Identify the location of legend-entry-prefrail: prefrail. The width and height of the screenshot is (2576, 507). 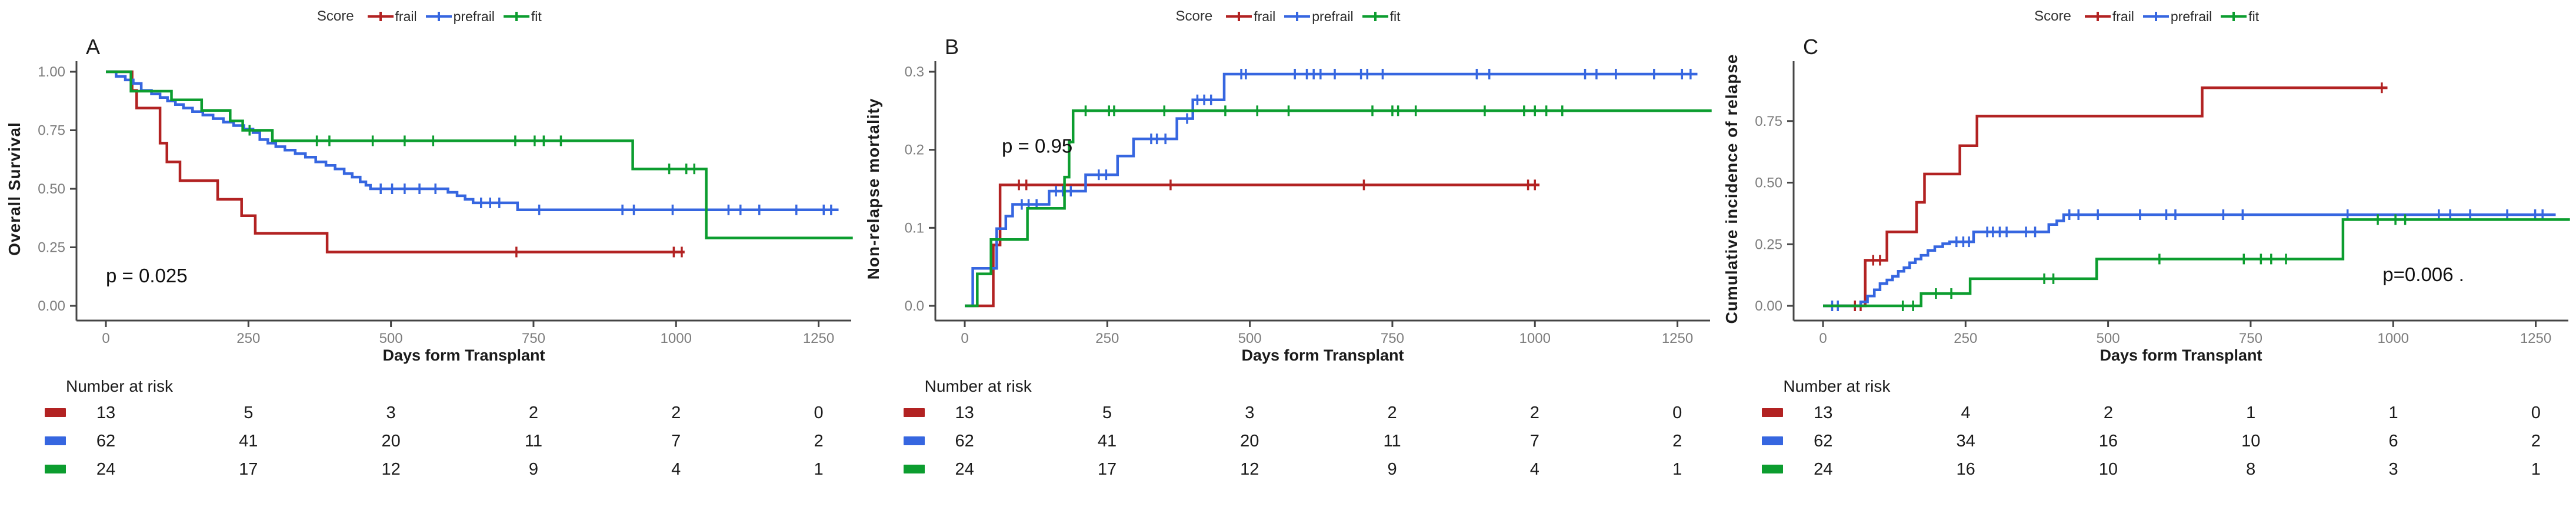
(1319, 16).